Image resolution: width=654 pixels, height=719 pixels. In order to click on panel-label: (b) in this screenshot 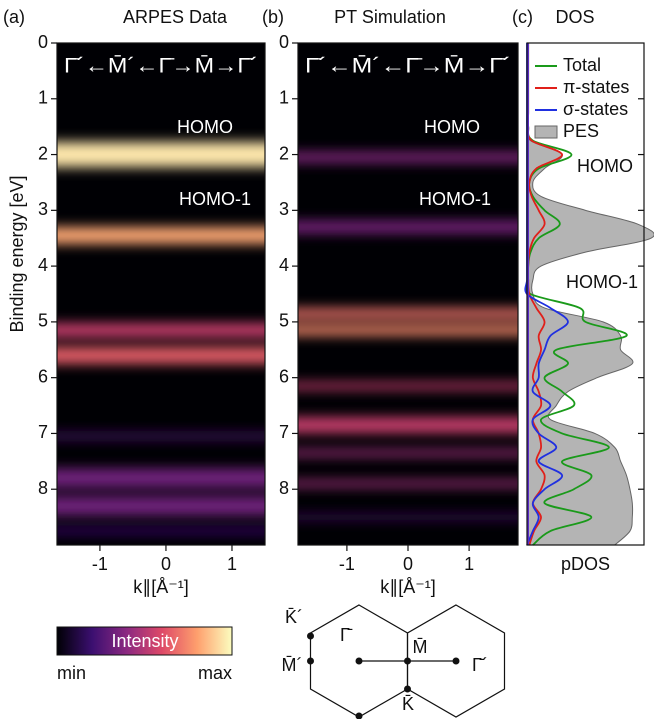, I will do `click(273, 17)`.